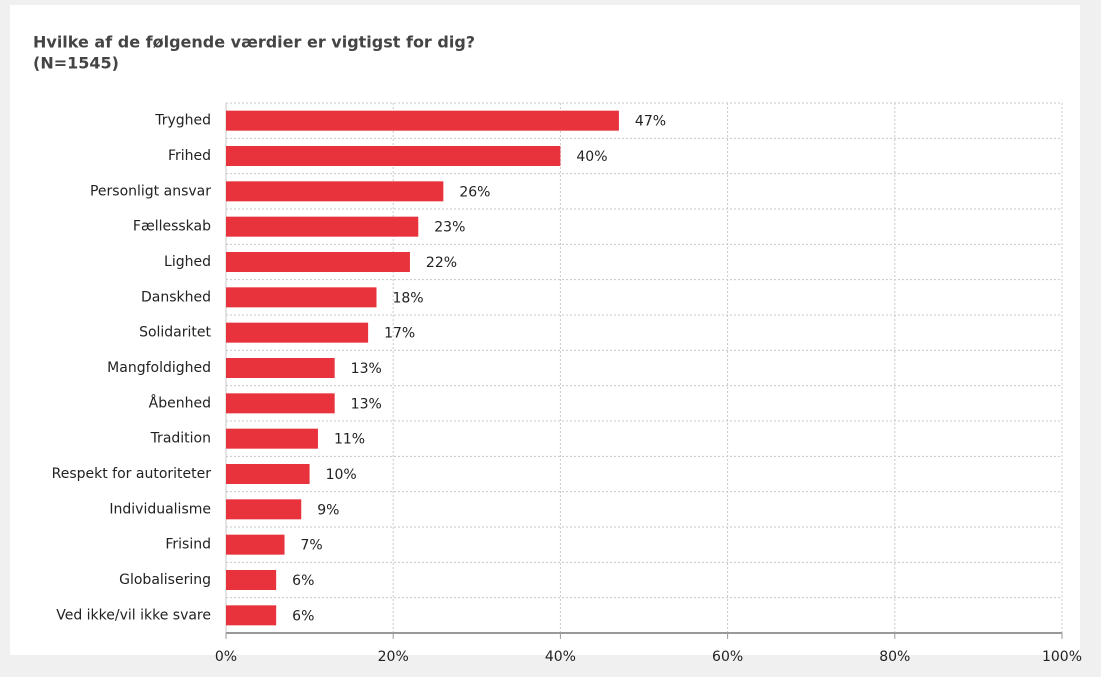 This screenshot has height=677, width=1101. I want to click on value-label: 22%, so click(441, 263).